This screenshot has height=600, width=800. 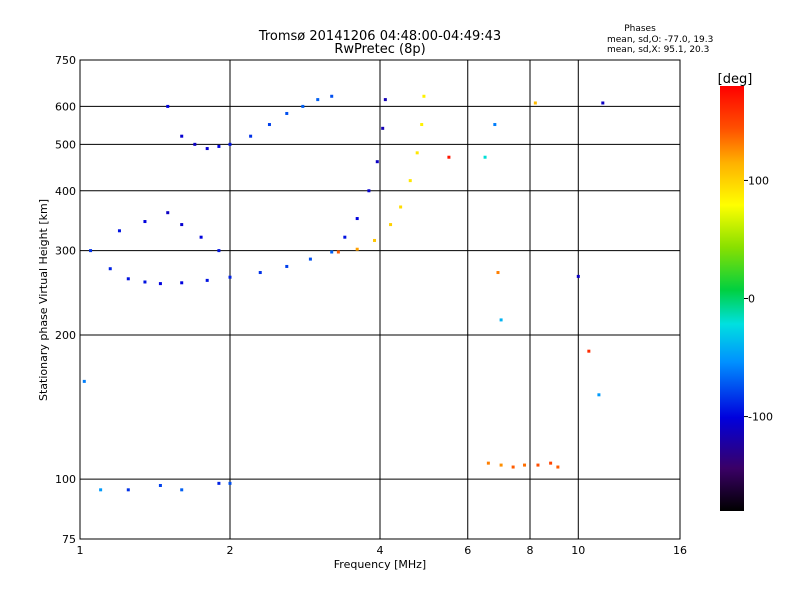 I want to click on x-tick-label: 1, so click(x=80, y=550).